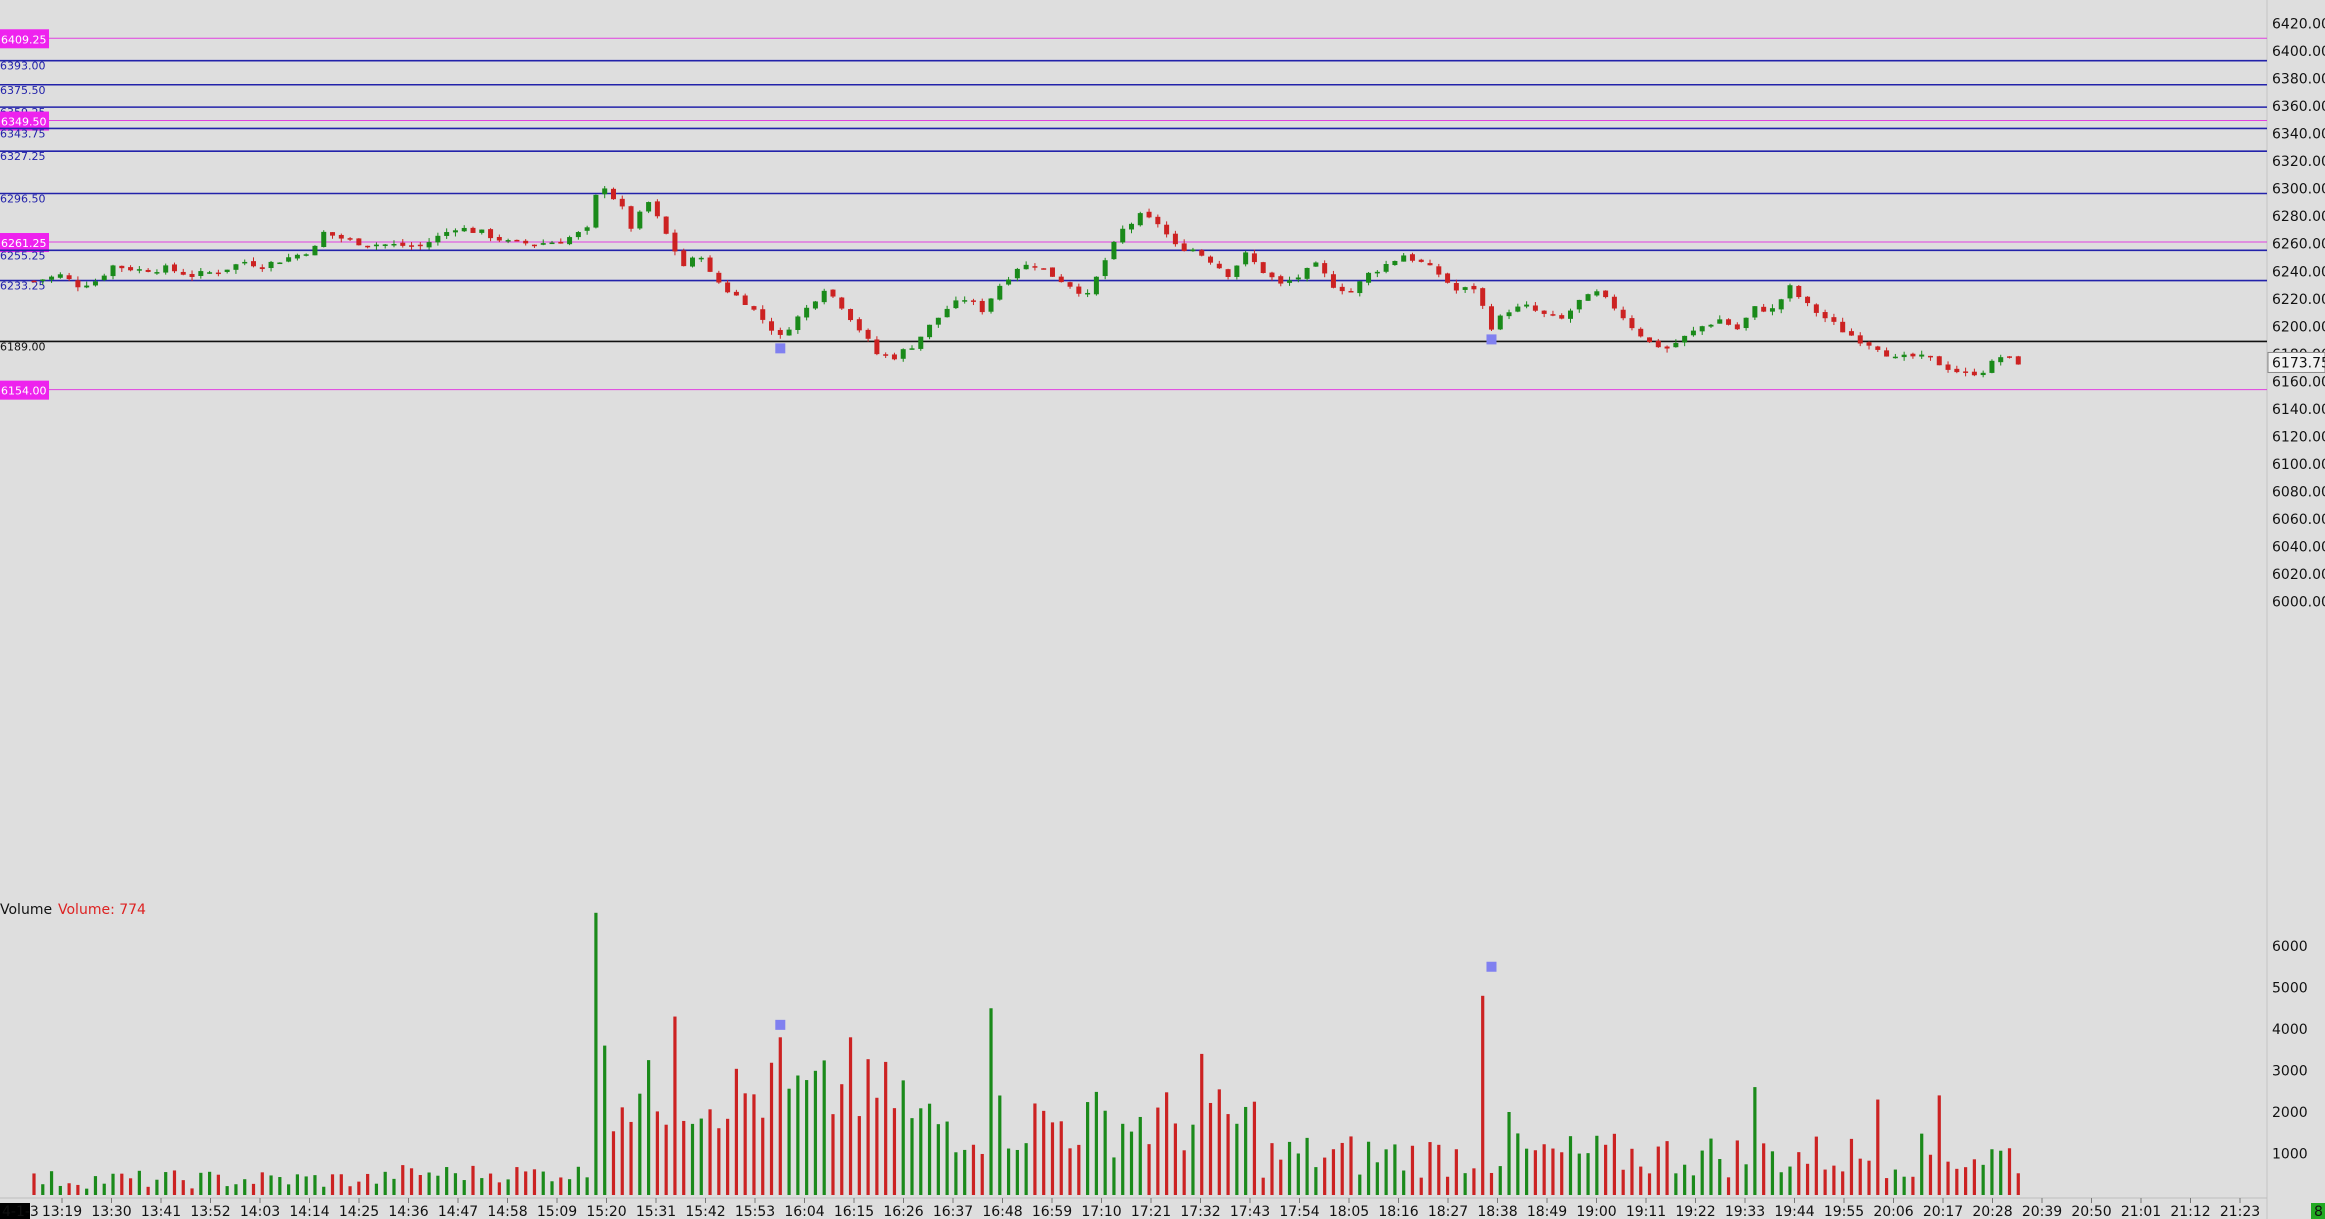 This screenshot has width=2325, height=1219. What do you see at coordinates (2298, 520) in the screenshot?
I see `price-tick-label: 6060.00` at bounding box center [2298, 520].